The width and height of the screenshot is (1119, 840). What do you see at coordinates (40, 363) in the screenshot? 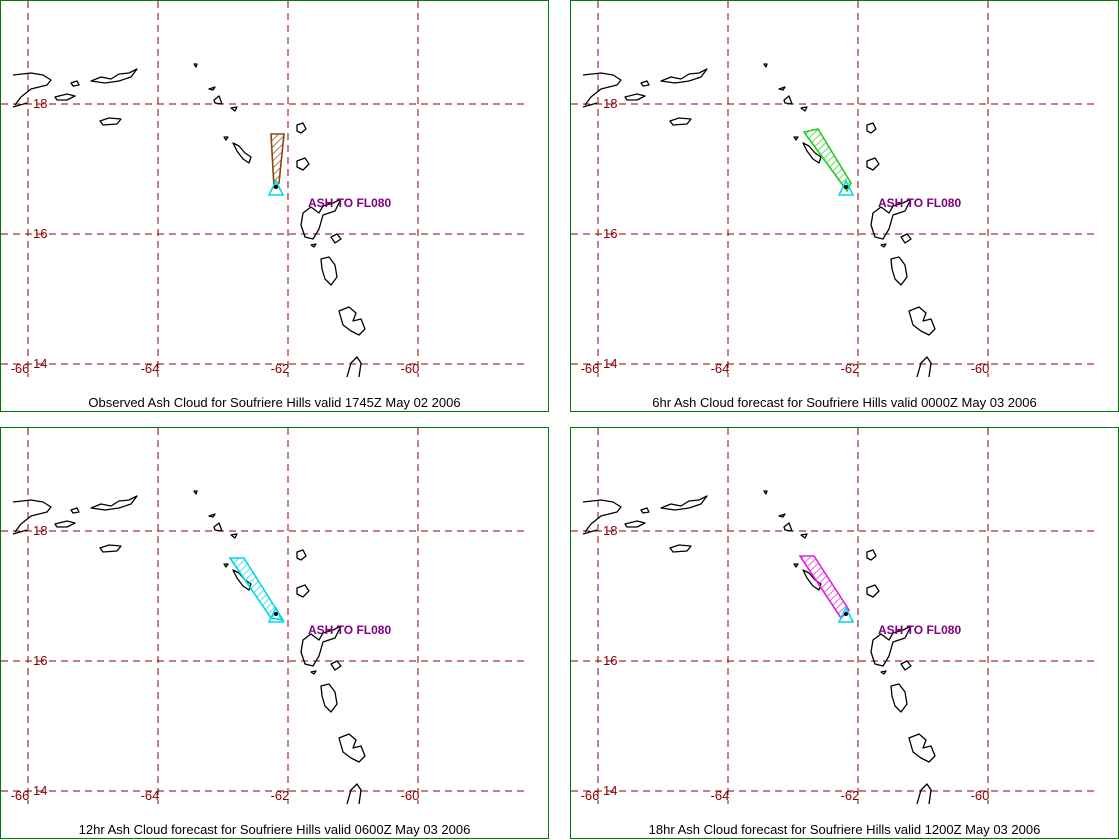
I see `latitude-label: 14` at bounding box center [40, 363].